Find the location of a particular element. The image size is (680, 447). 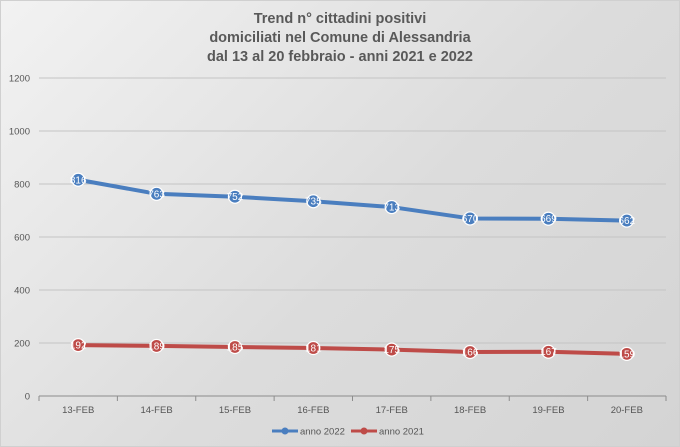

data-label-anno-2021-0: 192 is located at coordinates (78, 346).